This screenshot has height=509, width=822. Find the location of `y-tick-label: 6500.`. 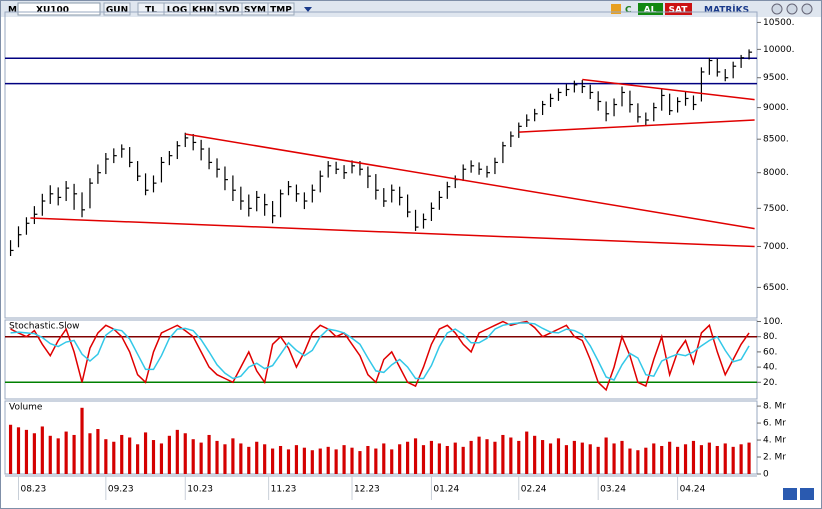

y-tick-label: 6500. is located at coordinates (776, 288).